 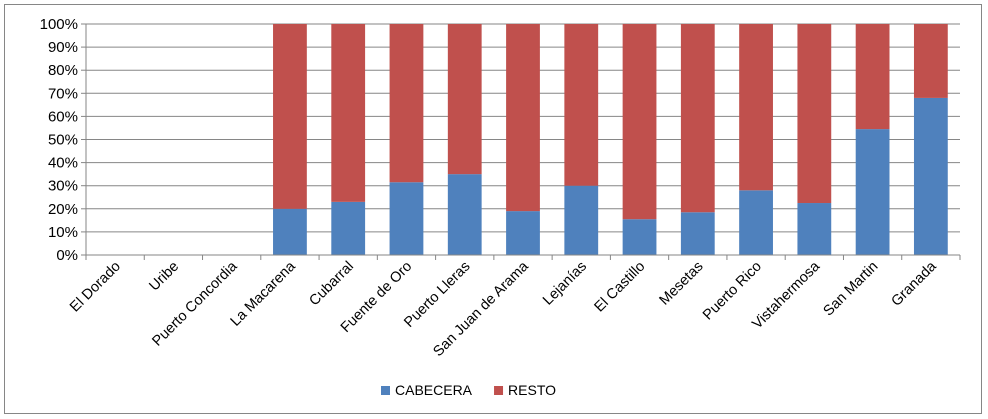 I want to click on y-tick-label: 30%, so click(x=63, y=186).